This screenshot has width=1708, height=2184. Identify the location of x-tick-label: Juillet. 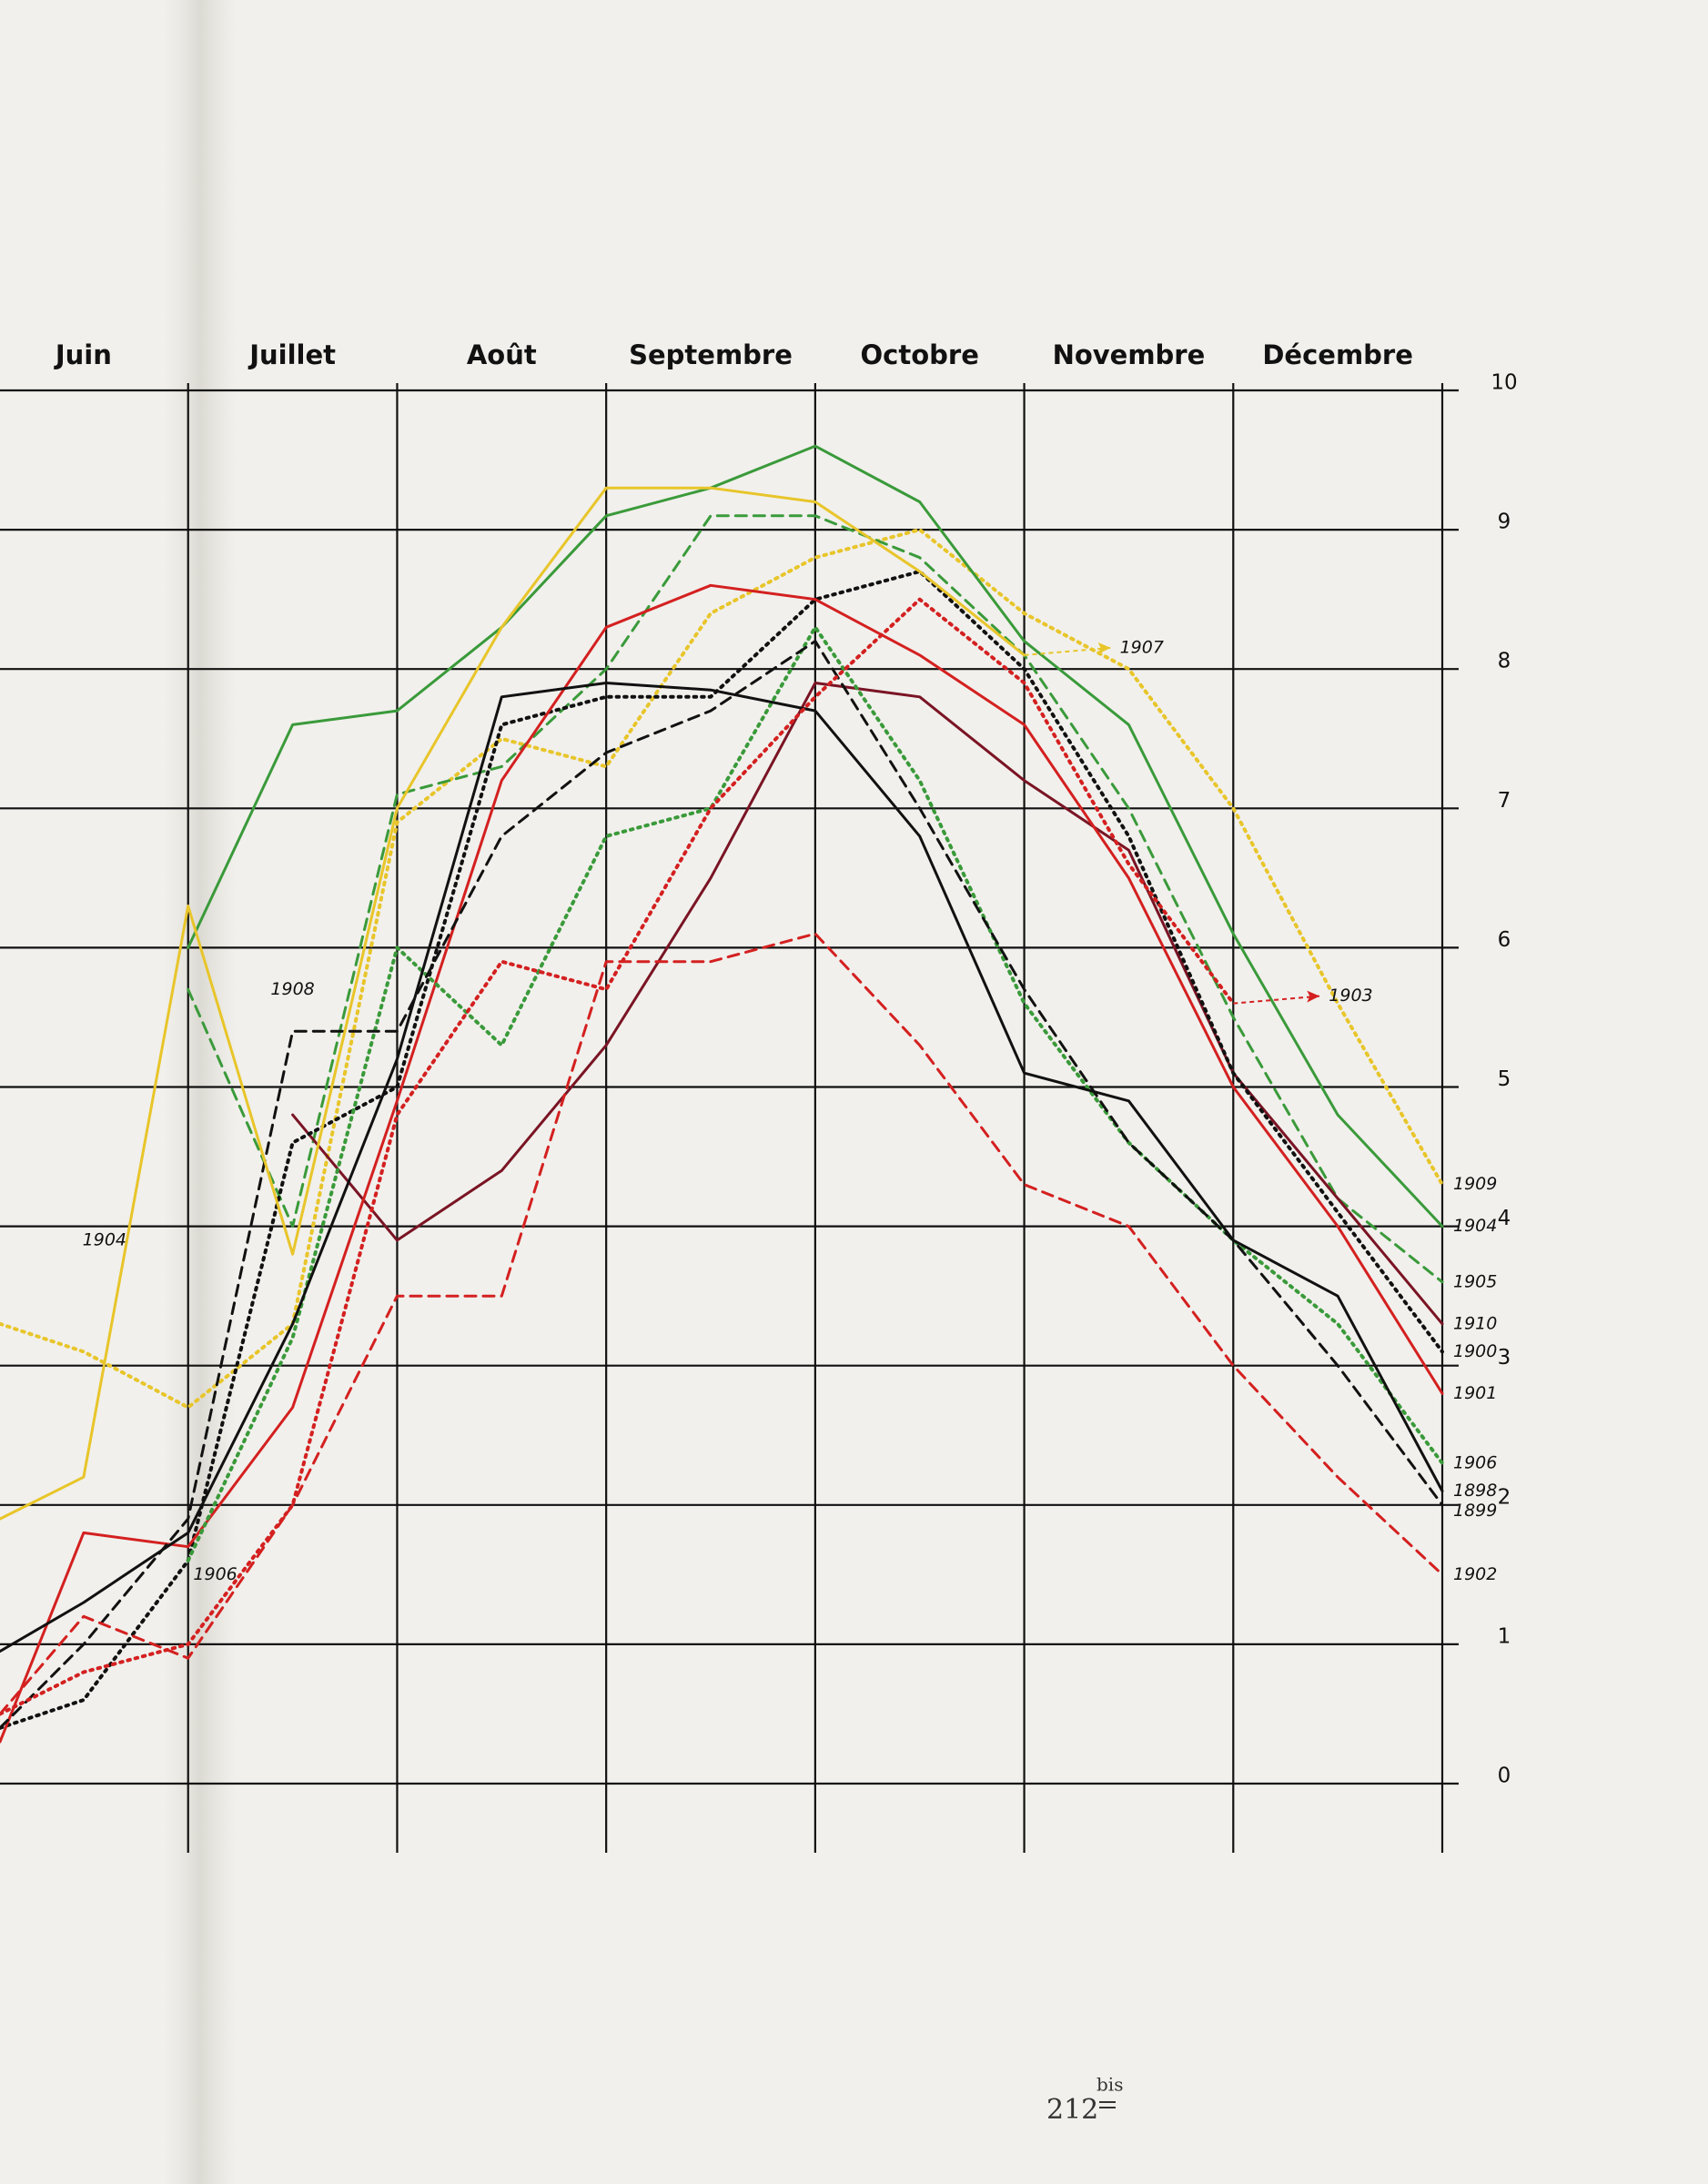
(292, 355).